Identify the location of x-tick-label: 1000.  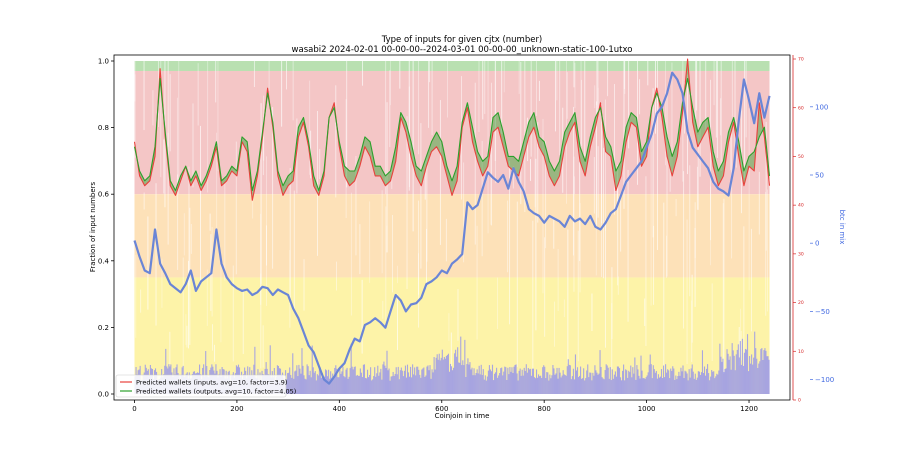
(647, 409).